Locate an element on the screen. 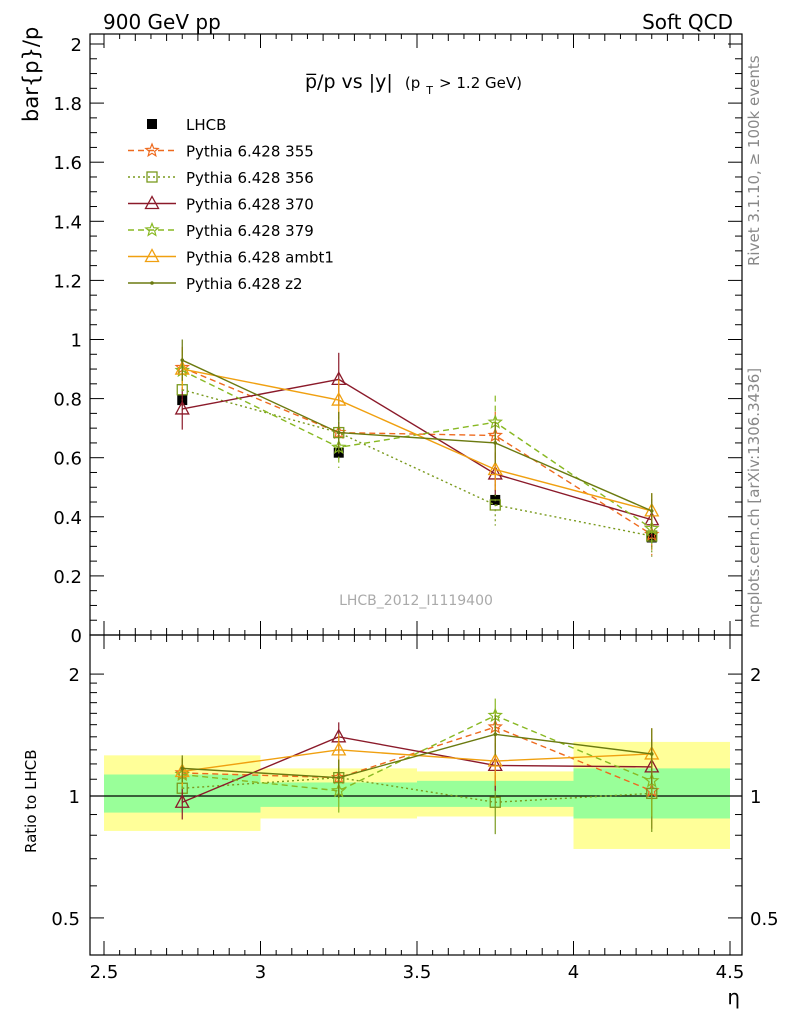 The width and height of the screenshot is (786, 1024). chart-title-main: p̅/p vs |y| is located at coordinates (349, 82).